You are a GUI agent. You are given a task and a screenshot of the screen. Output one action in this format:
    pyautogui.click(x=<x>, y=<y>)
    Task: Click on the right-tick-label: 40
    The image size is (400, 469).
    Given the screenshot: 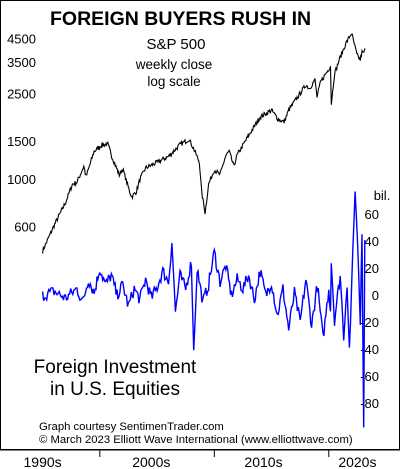 What is the action you would take?
    pyautogui.click(x=372, y=241)
    